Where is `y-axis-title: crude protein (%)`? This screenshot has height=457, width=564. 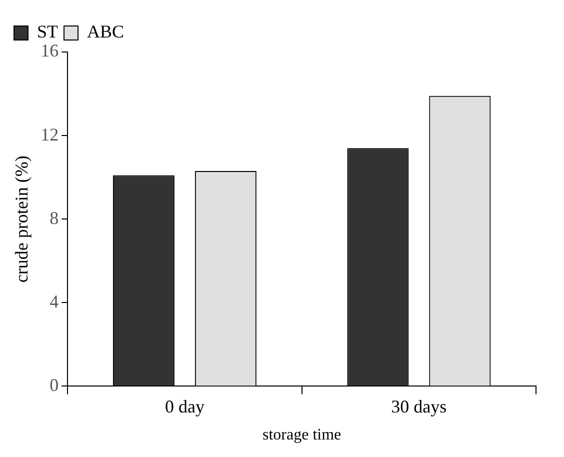
y-axis-title: crude protein (%) is located at coordinates (22, 219).